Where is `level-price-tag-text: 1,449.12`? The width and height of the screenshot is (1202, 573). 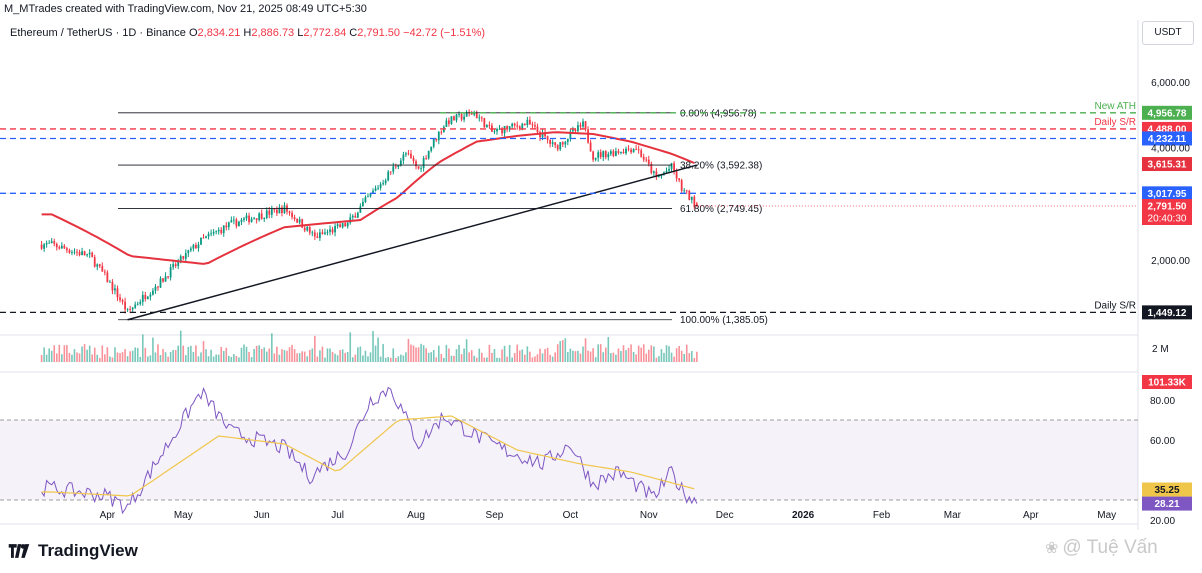
level-price-tag-text: 1,449.12 is located at coordinates (1167, 313).